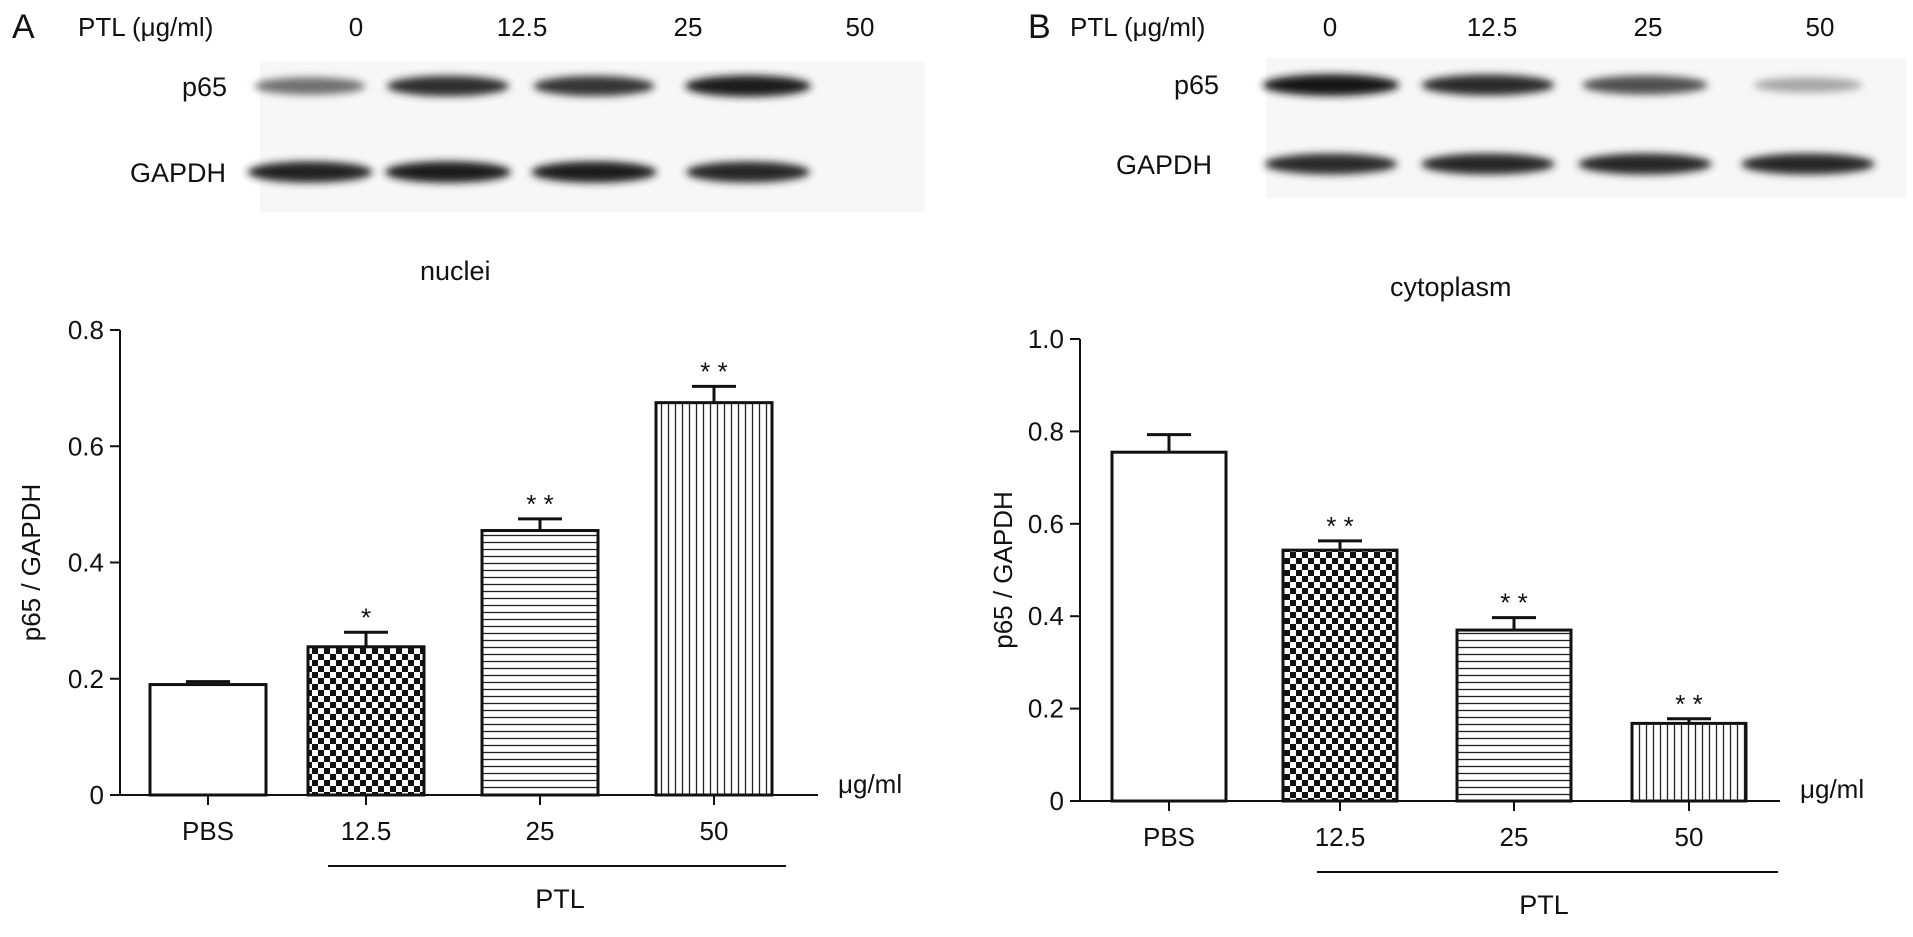 The width and height of the screenshot is (1913, 937). I want to click on panel-letter: A, so click(23, 27).